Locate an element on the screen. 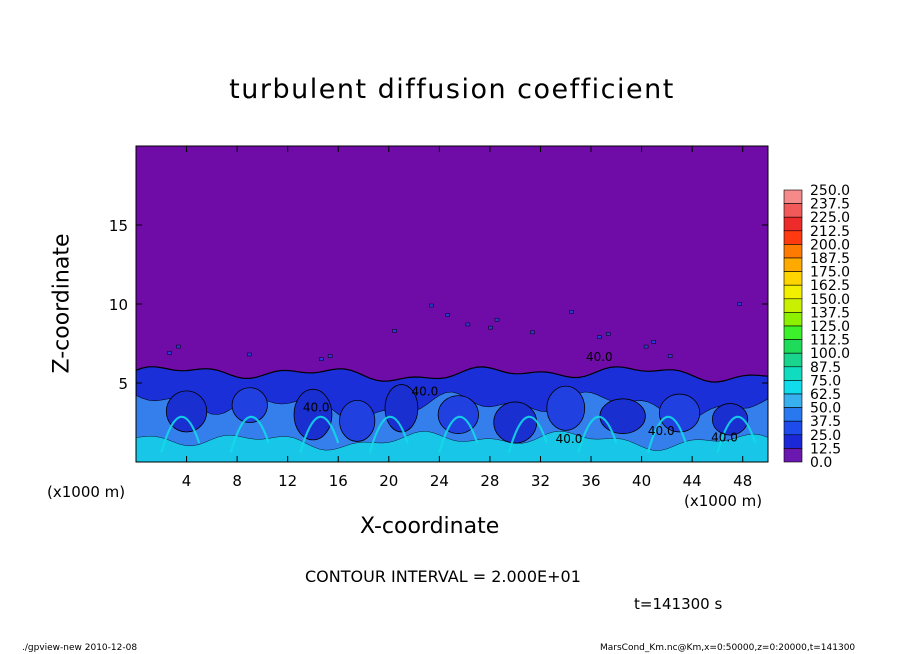  x-tick-label: 40 is located at coordinates (641, 481).